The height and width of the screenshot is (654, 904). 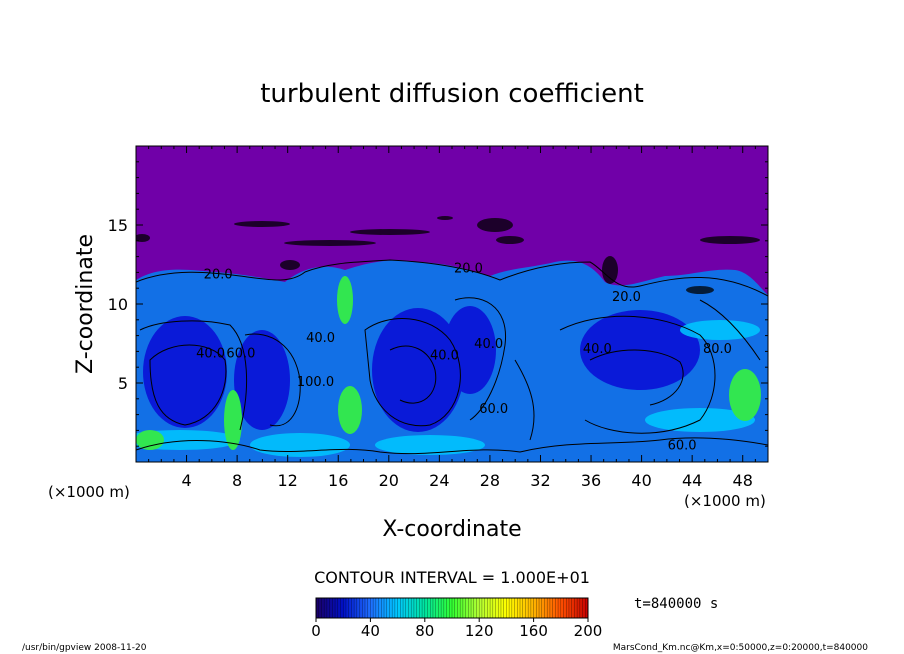 I want to click on x-tick-label-0: 4, so click(x=186, y=480).